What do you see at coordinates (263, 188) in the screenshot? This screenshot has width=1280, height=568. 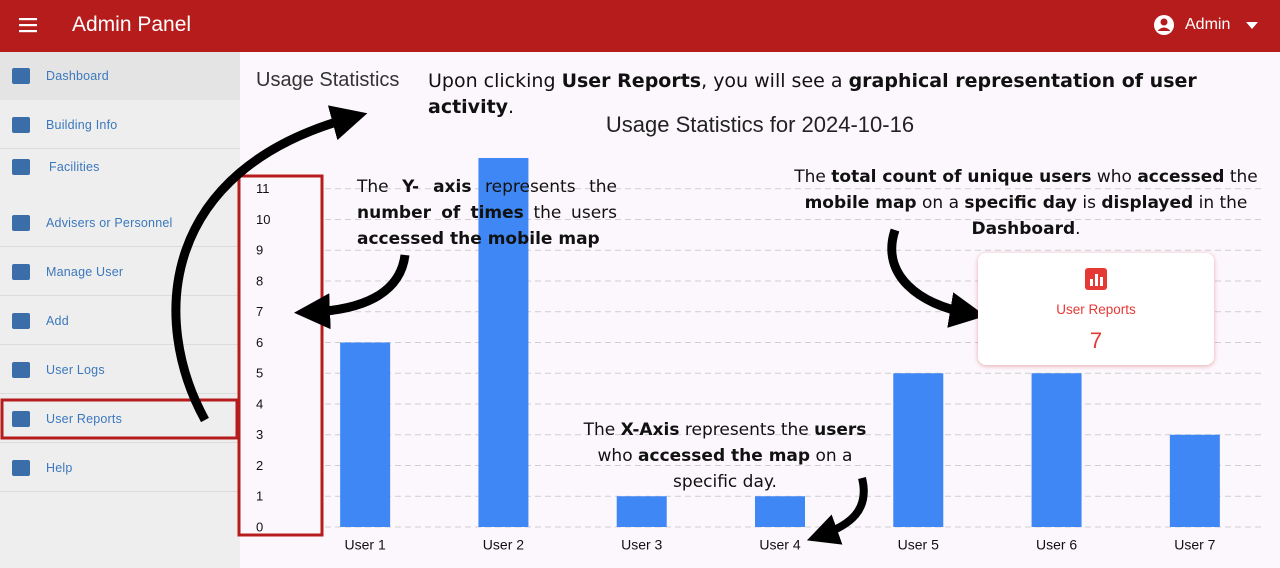 I see `y-tick-label: 11` at bounding box center [263, 188].